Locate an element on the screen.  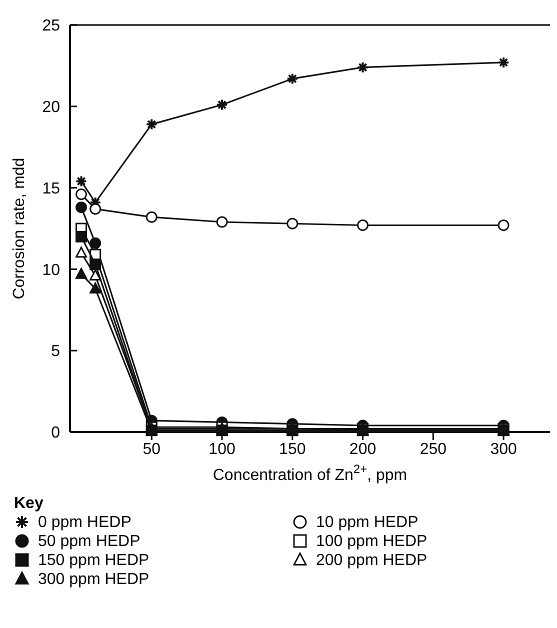
y-tick-label: 15 is located at coordinates (51, 189).